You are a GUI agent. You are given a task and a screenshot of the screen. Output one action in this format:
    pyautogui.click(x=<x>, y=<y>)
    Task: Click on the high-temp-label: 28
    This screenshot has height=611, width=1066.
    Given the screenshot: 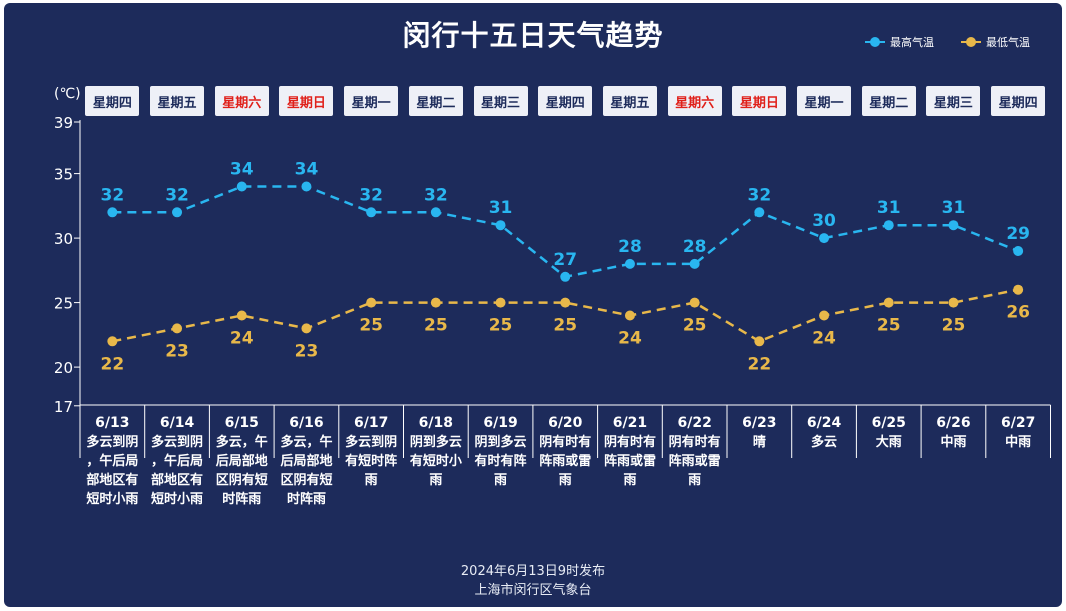 What is the action you would take?
    pyautogui.click(x=630, y=247)
    